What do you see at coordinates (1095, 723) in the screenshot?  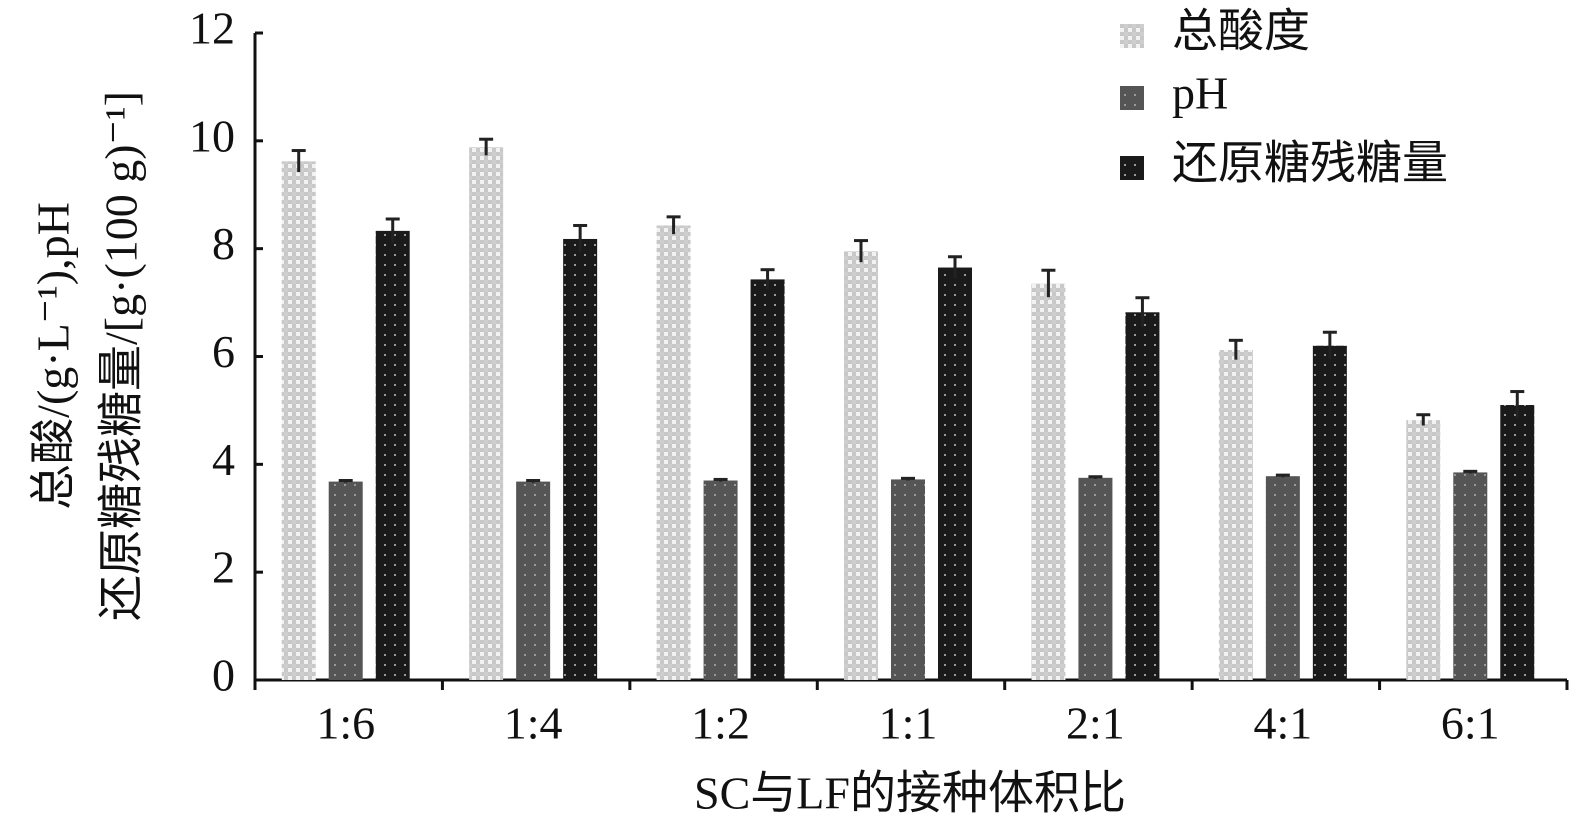 I see `x-tick-label: 2:1` at bounding box center [1095, 723].